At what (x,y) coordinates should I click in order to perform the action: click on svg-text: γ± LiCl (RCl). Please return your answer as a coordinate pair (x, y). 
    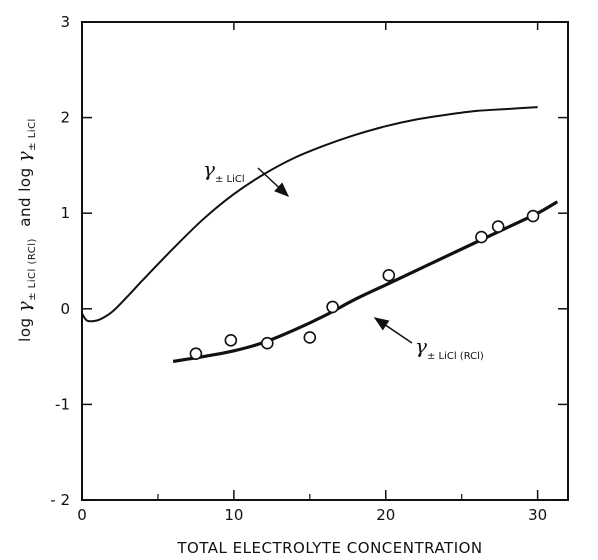
    Looking at the image, I should click on (449, 348).